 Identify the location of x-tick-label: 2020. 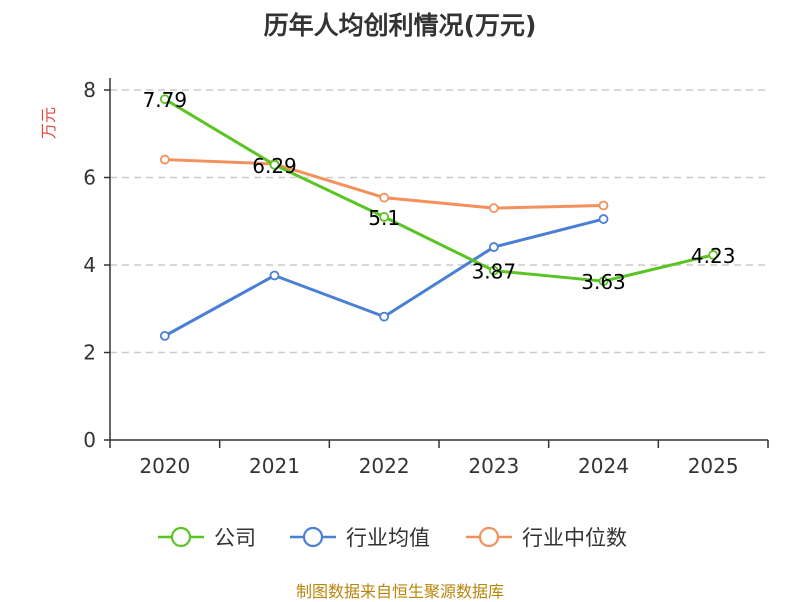
(164, 466).